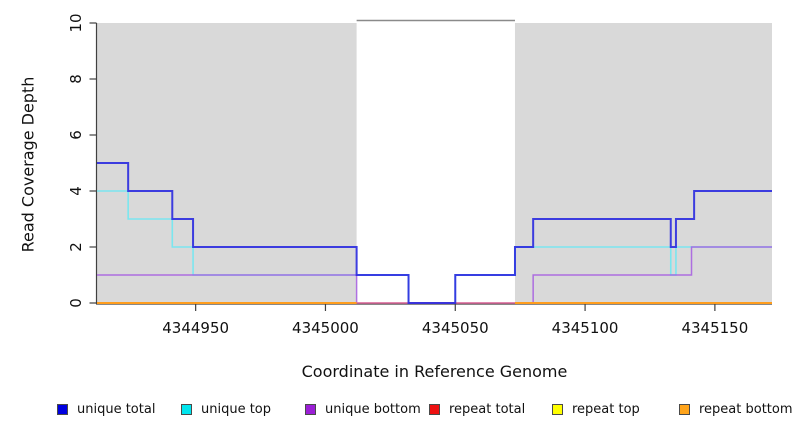 The height and width of the screenshot is (432, 792). I want to click on x-axis-title: Coordinate in Reference Genome, so click(434, 371).